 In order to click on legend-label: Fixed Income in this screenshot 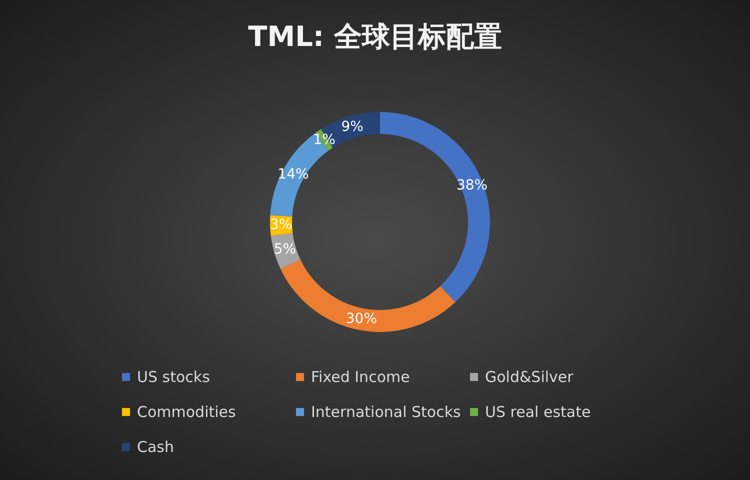, I will do `click(360, 377)`.